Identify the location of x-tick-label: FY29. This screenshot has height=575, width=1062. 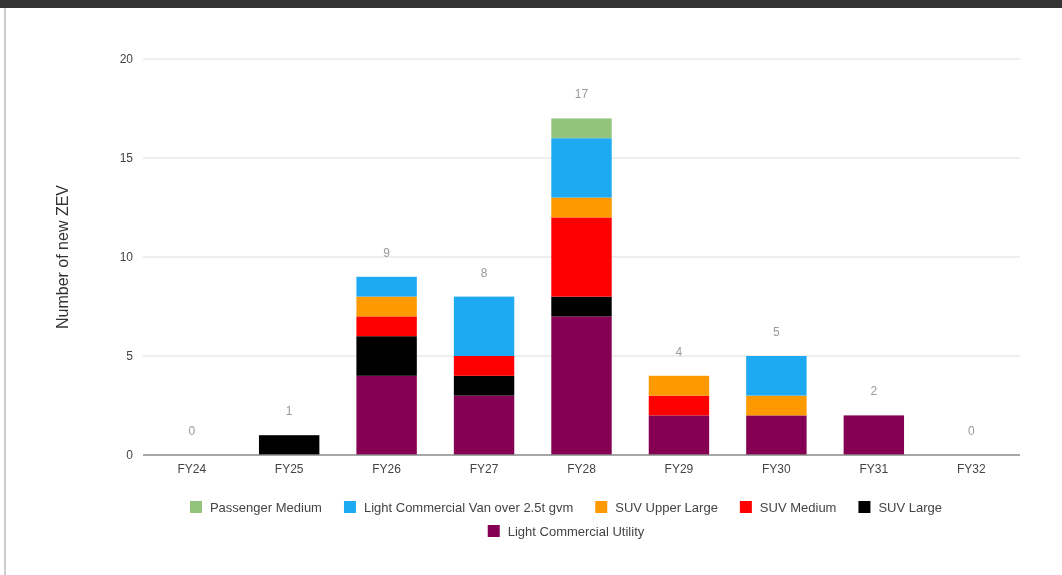
(679, 469).